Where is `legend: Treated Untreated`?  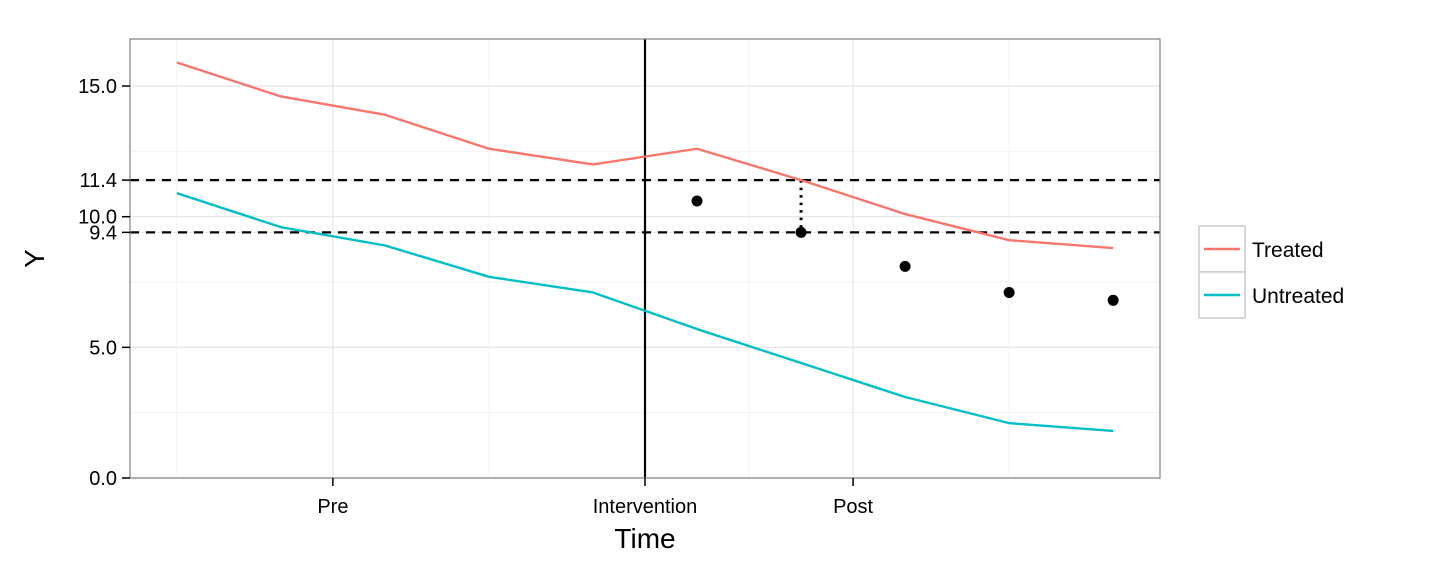
legend: Treated Untreated is located at coordinates (1271, 272).